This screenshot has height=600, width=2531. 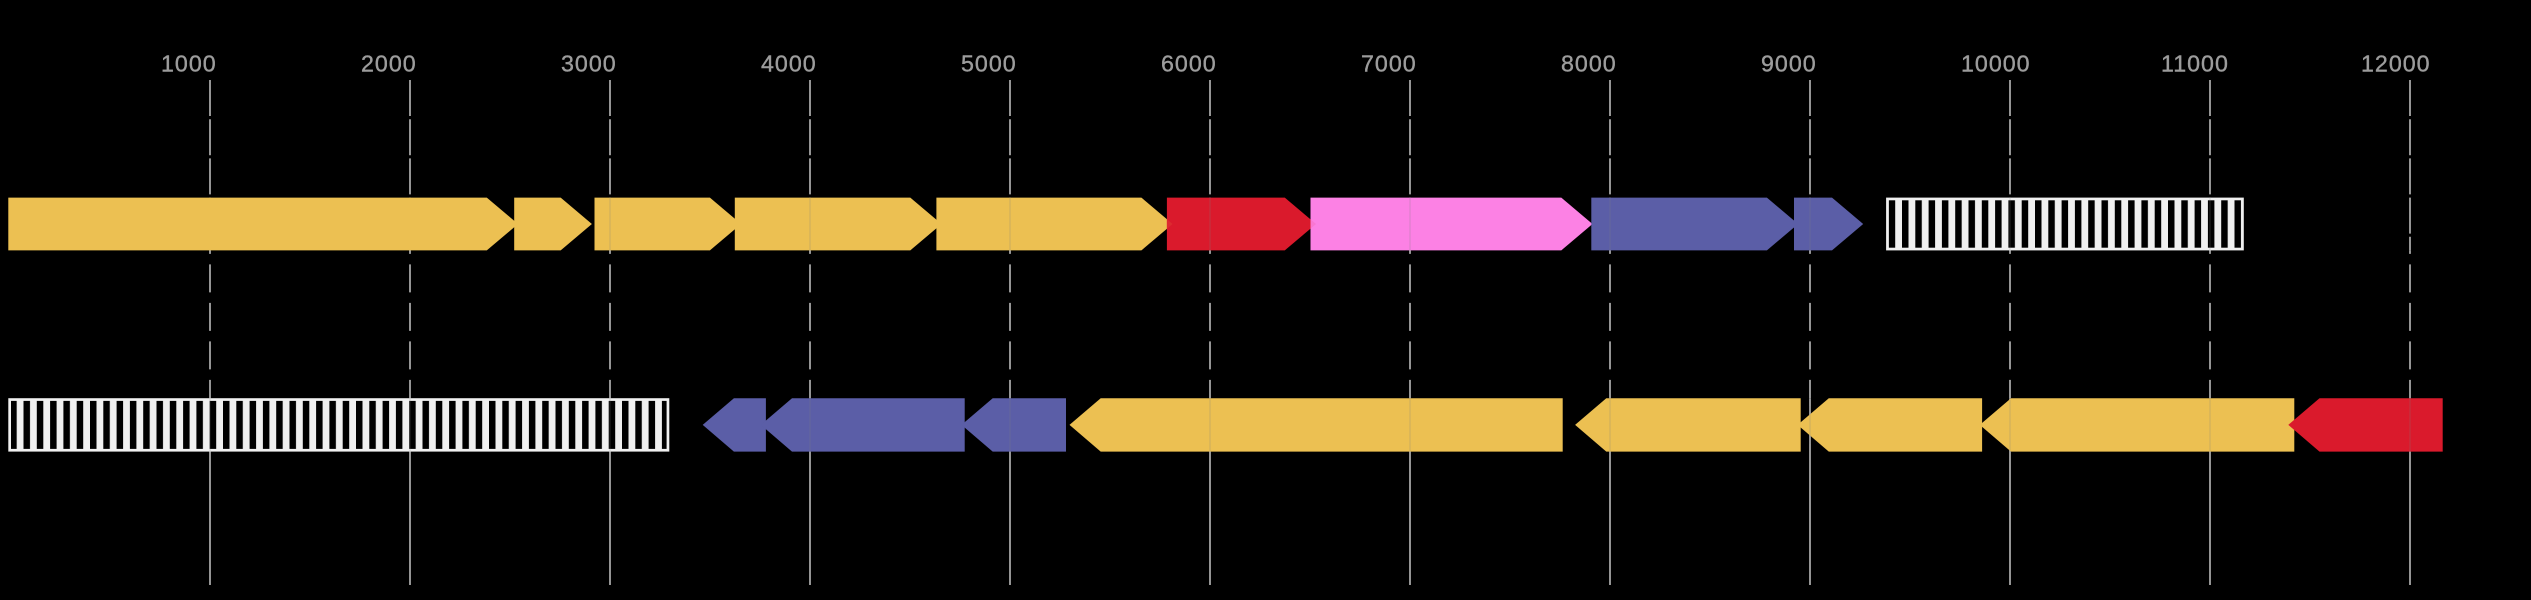 I want to click on svg-text: 5000, so click(x=989, y=64).